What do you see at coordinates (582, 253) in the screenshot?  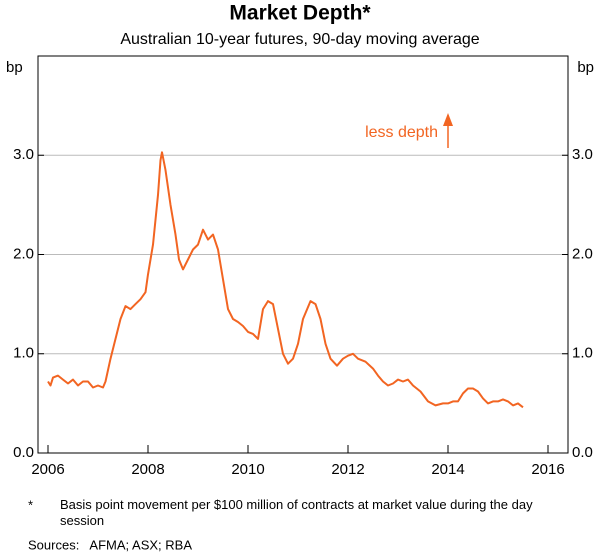 I see `y2-tick-label: 2.0` at bounding box center [582, 253].